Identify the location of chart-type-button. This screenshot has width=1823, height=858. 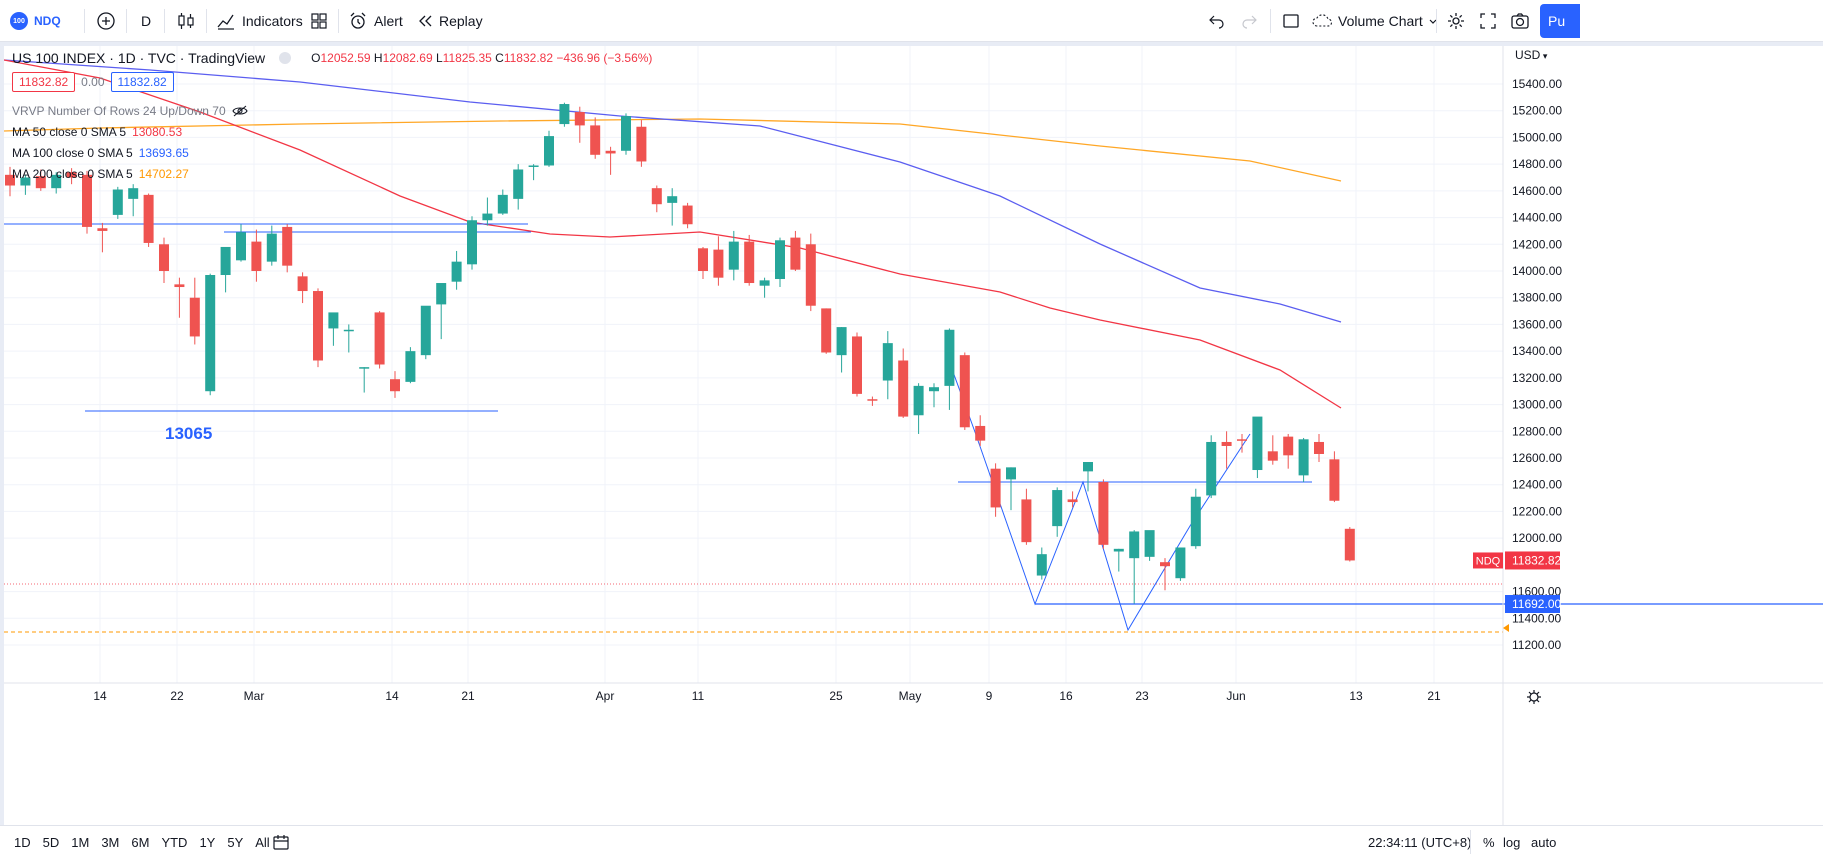
(186, 21).